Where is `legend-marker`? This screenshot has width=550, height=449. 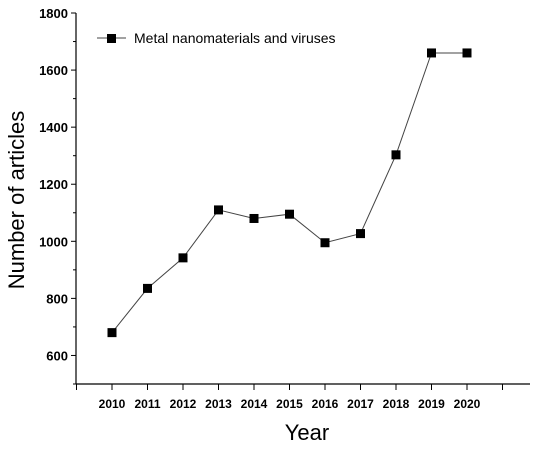 legend-marker is located at coordinates (111, 38).